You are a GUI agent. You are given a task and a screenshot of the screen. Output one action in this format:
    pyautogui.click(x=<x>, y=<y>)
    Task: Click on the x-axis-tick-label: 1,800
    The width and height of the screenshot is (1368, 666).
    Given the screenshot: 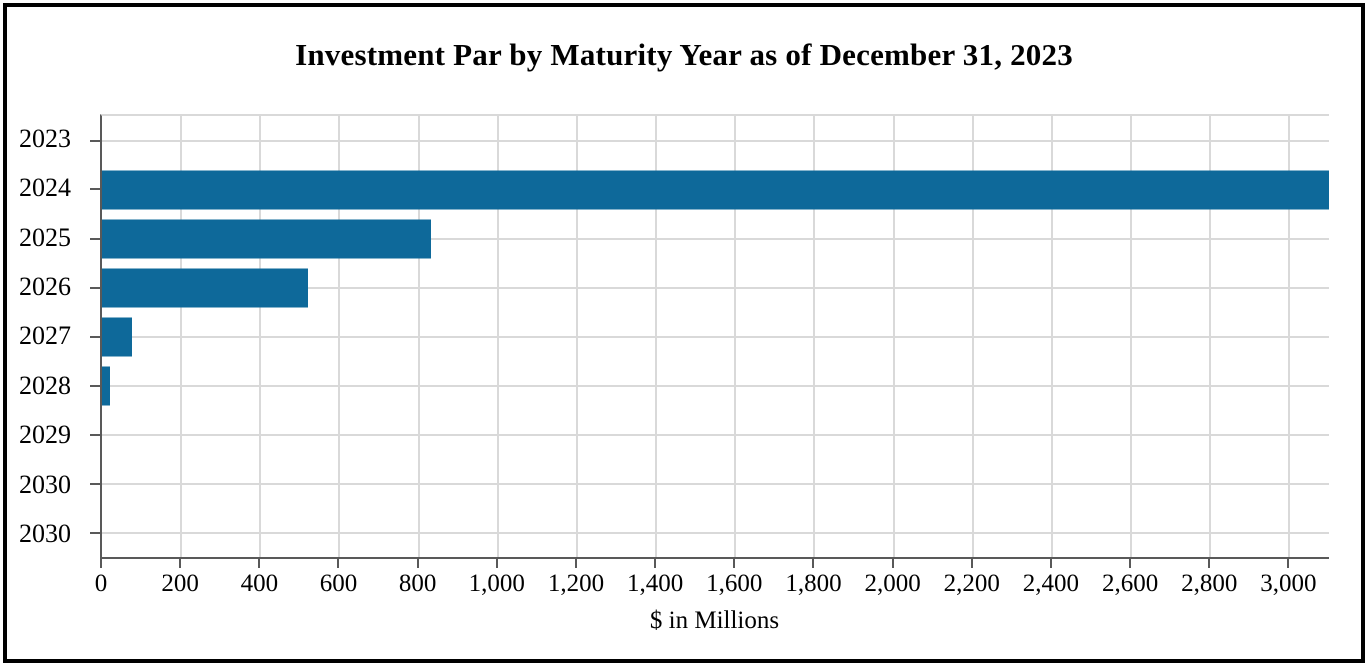 What is the action you would take?
    pyautogui.click(x=813, y=583)
    